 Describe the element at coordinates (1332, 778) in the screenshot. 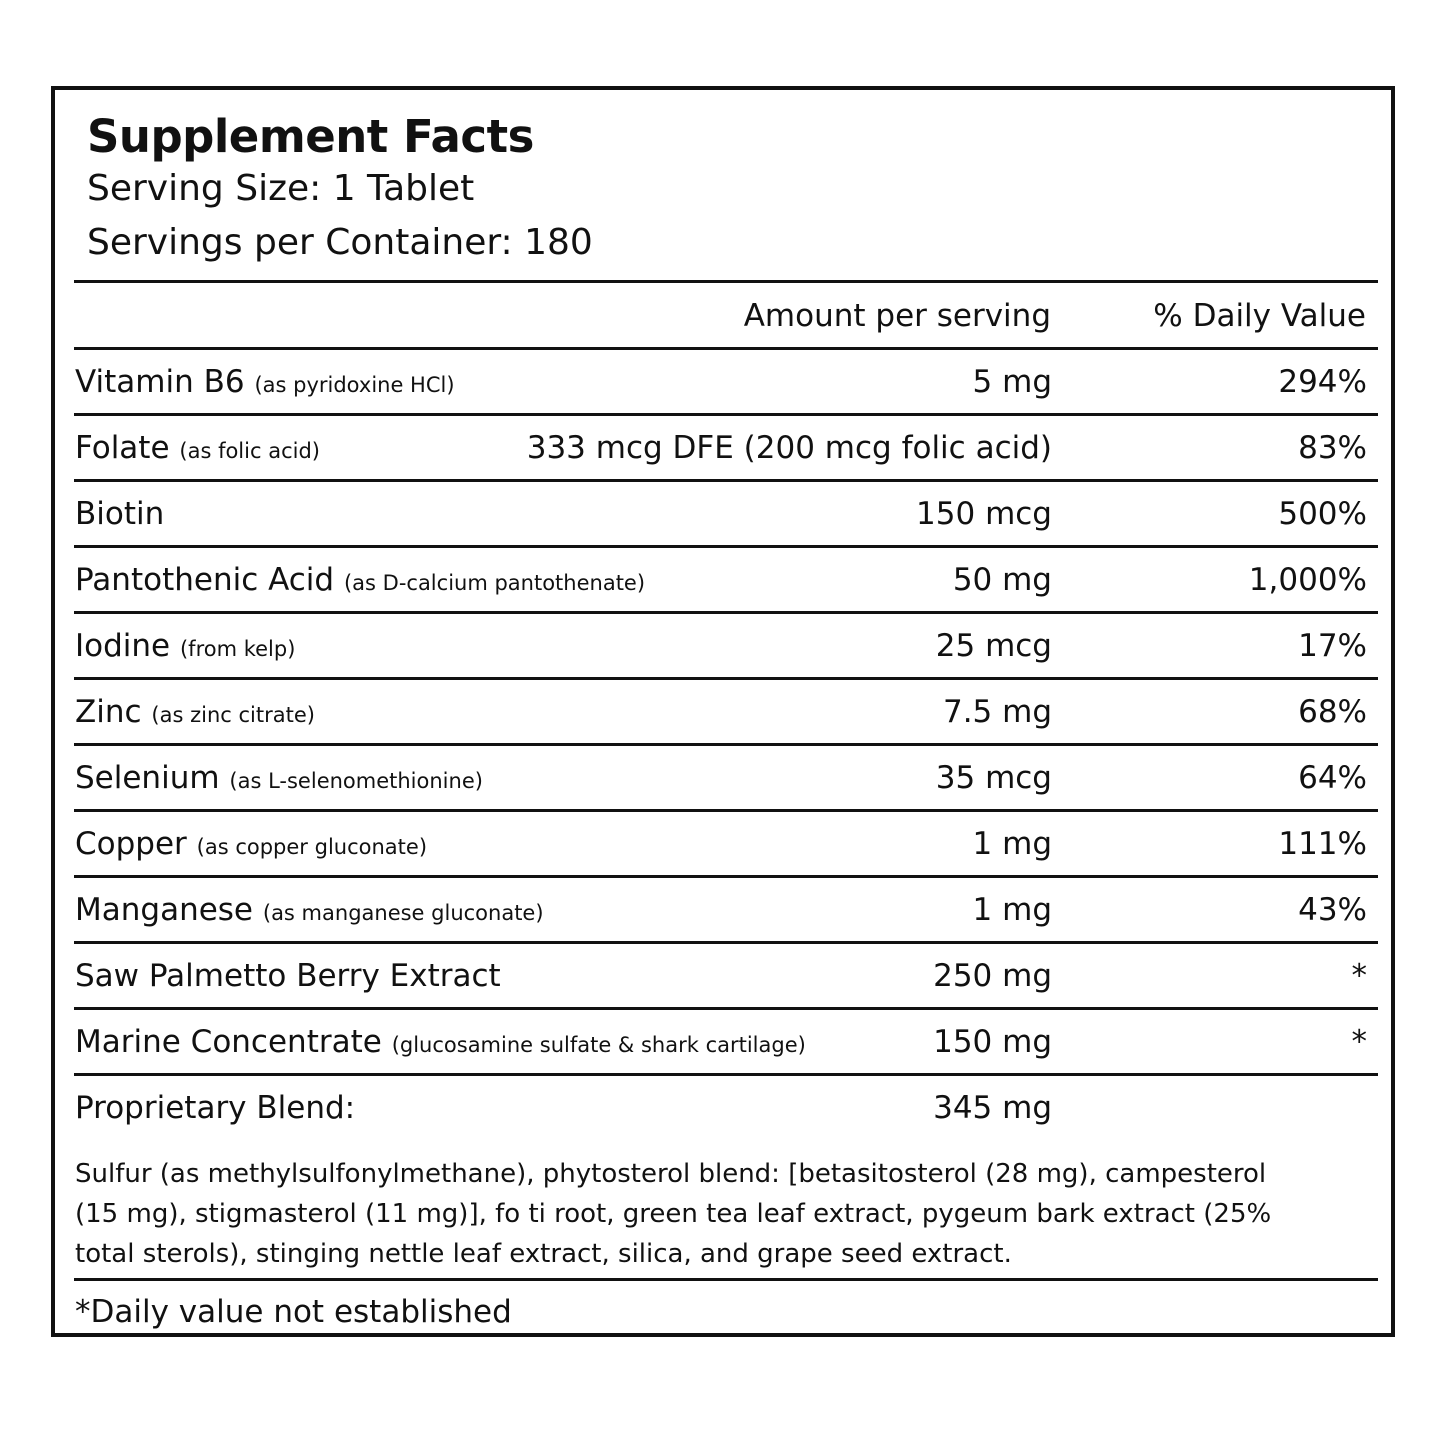

I see `nutrient-daily-value: 64%` at that location.